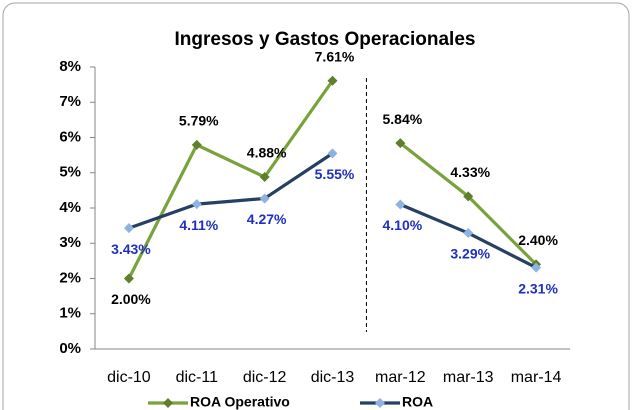 This screenshot has height=410, width=633. Describe the element at coordinates (536, 377) in the screenshot. I see `x-tick-label: mar-14` at that location.